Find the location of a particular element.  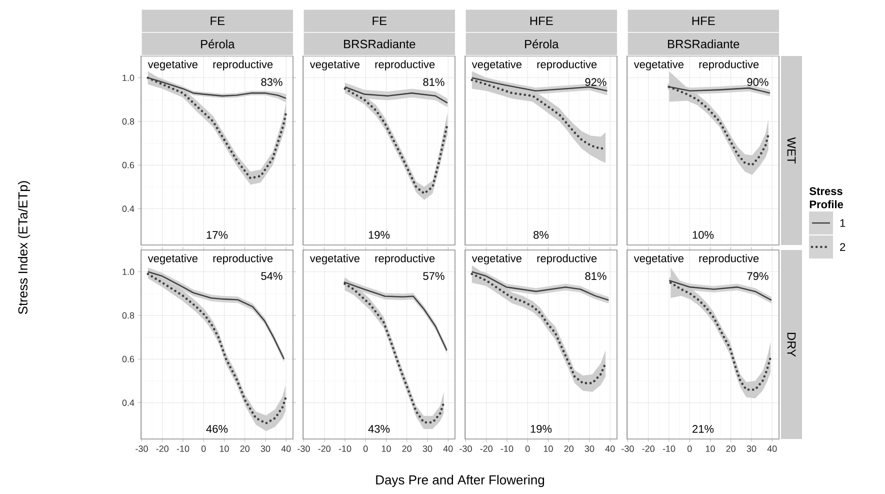

legend-label: 1 is located at coordinates (843, 223).